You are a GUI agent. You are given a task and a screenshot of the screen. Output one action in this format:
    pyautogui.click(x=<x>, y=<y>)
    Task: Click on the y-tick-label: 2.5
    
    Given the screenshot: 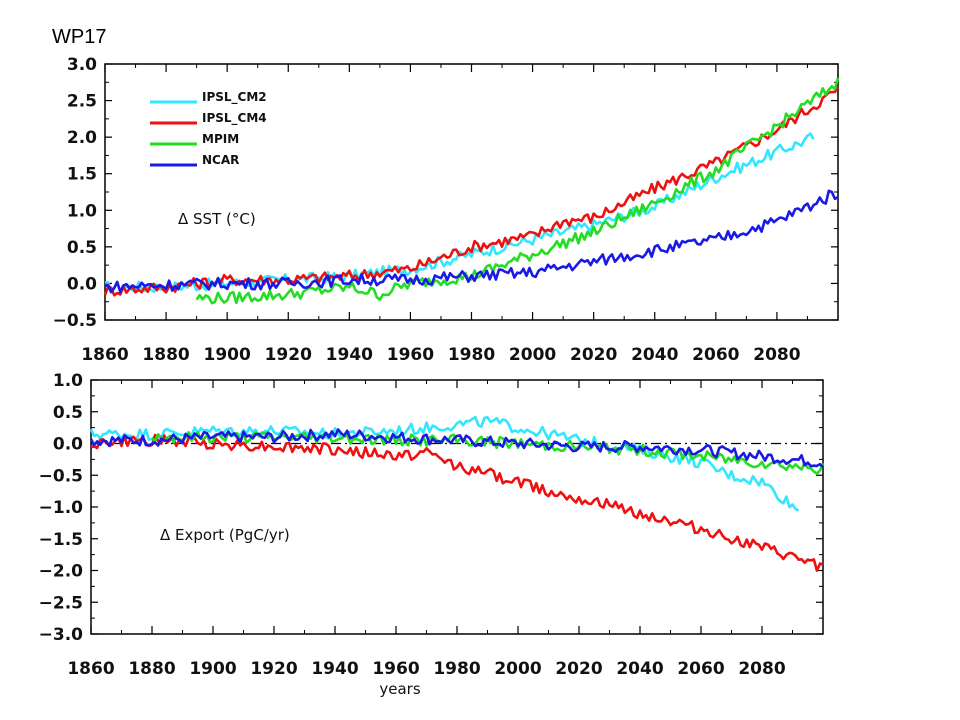 What is the action you would take?
    pyautogui.click(x=82, y=102)
    